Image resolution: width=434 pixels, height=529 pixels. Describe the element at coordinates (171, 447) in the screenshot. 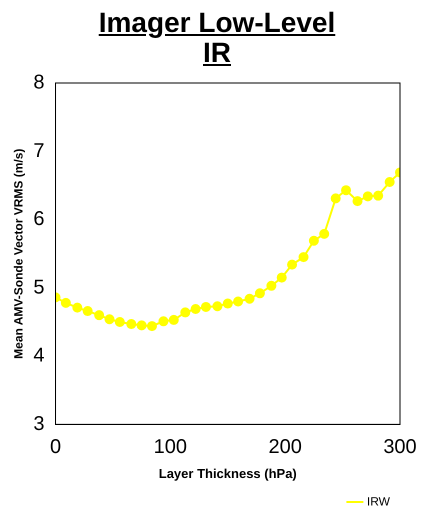

I see `x-tick-label: 100` at that location.